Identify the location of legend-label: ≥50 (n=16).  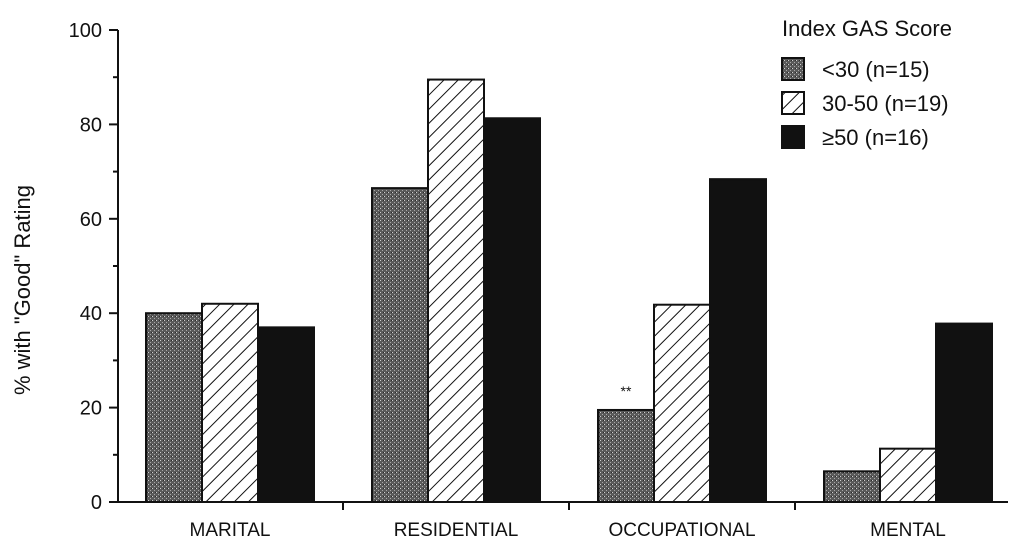
(875, 137).